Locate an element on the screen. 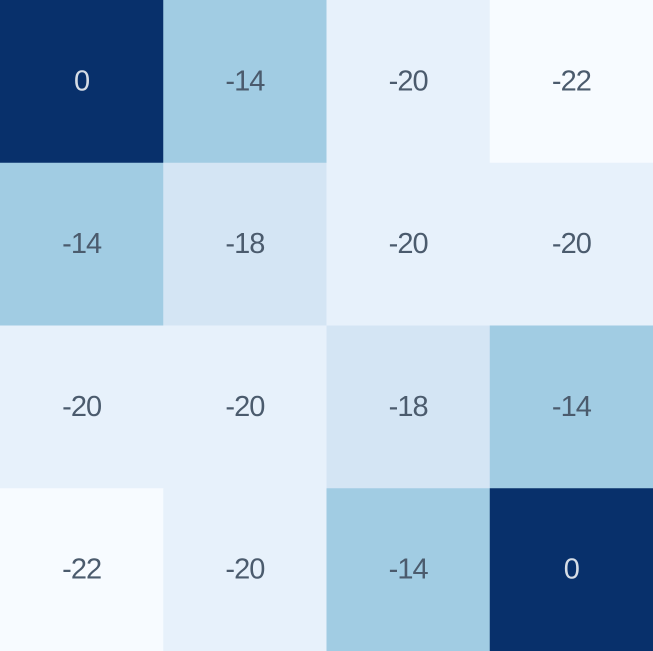 This screenshot has width=653, height=651. heatmap-value-label-r3-c2: -14 is located at coordinates (409, 570).